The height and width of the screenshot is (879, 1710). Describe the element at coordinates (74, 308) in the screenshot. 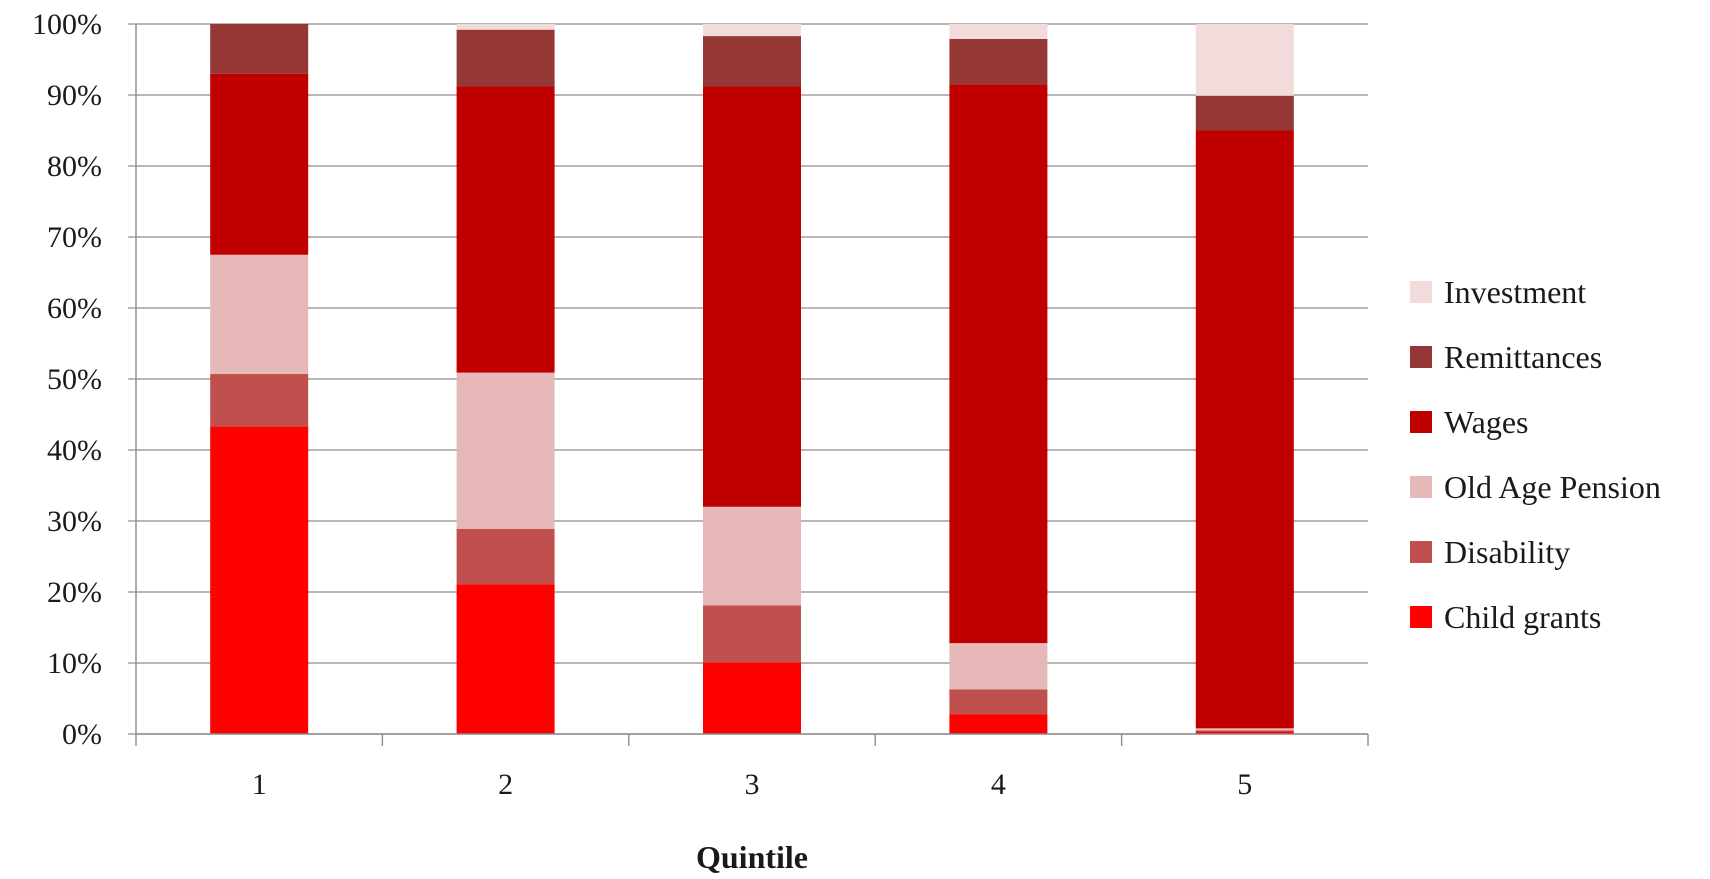

I see `y-tick-label: 60%` at that location.